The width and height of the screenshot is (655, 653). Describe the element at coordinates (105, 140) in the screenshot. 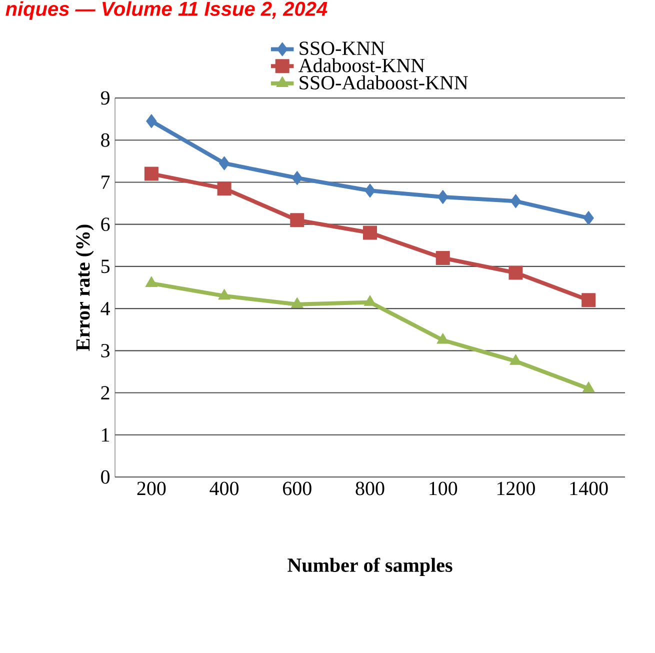

I see `y-tick-label: 8` at that location.